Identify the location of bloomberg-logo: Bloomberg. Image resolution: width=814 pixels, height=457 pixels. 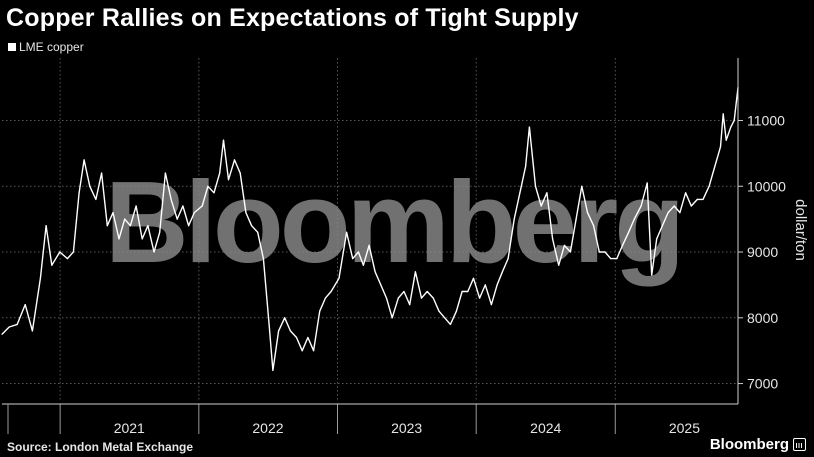
(758, 444).